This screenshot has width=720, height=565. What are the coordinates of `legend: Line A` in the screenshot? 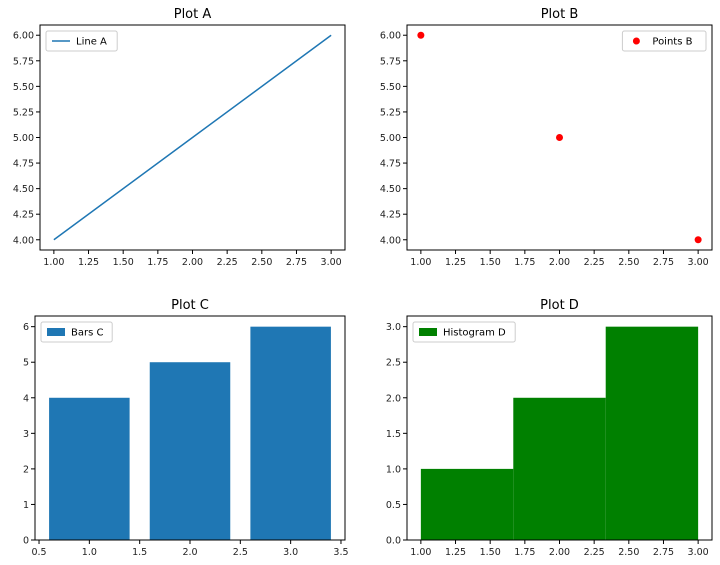 It's located at (81, 41).